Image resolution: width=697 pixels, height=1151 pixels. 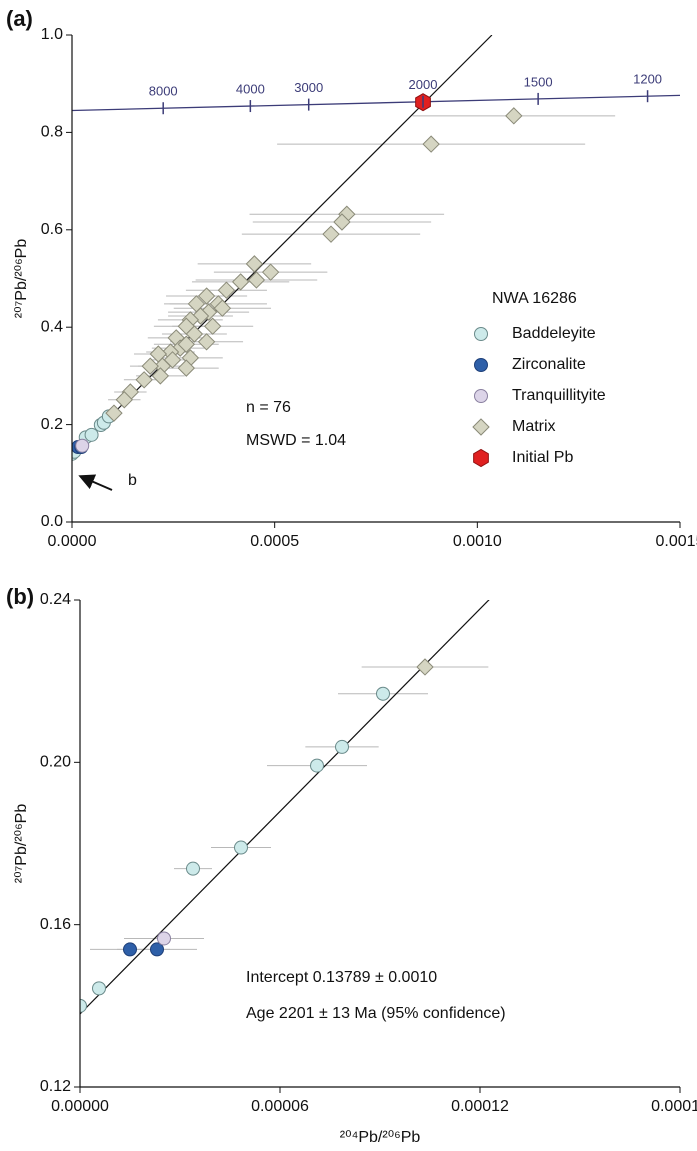 I want to click on y-tick-label: 0.0, so click(x=52, y=521).